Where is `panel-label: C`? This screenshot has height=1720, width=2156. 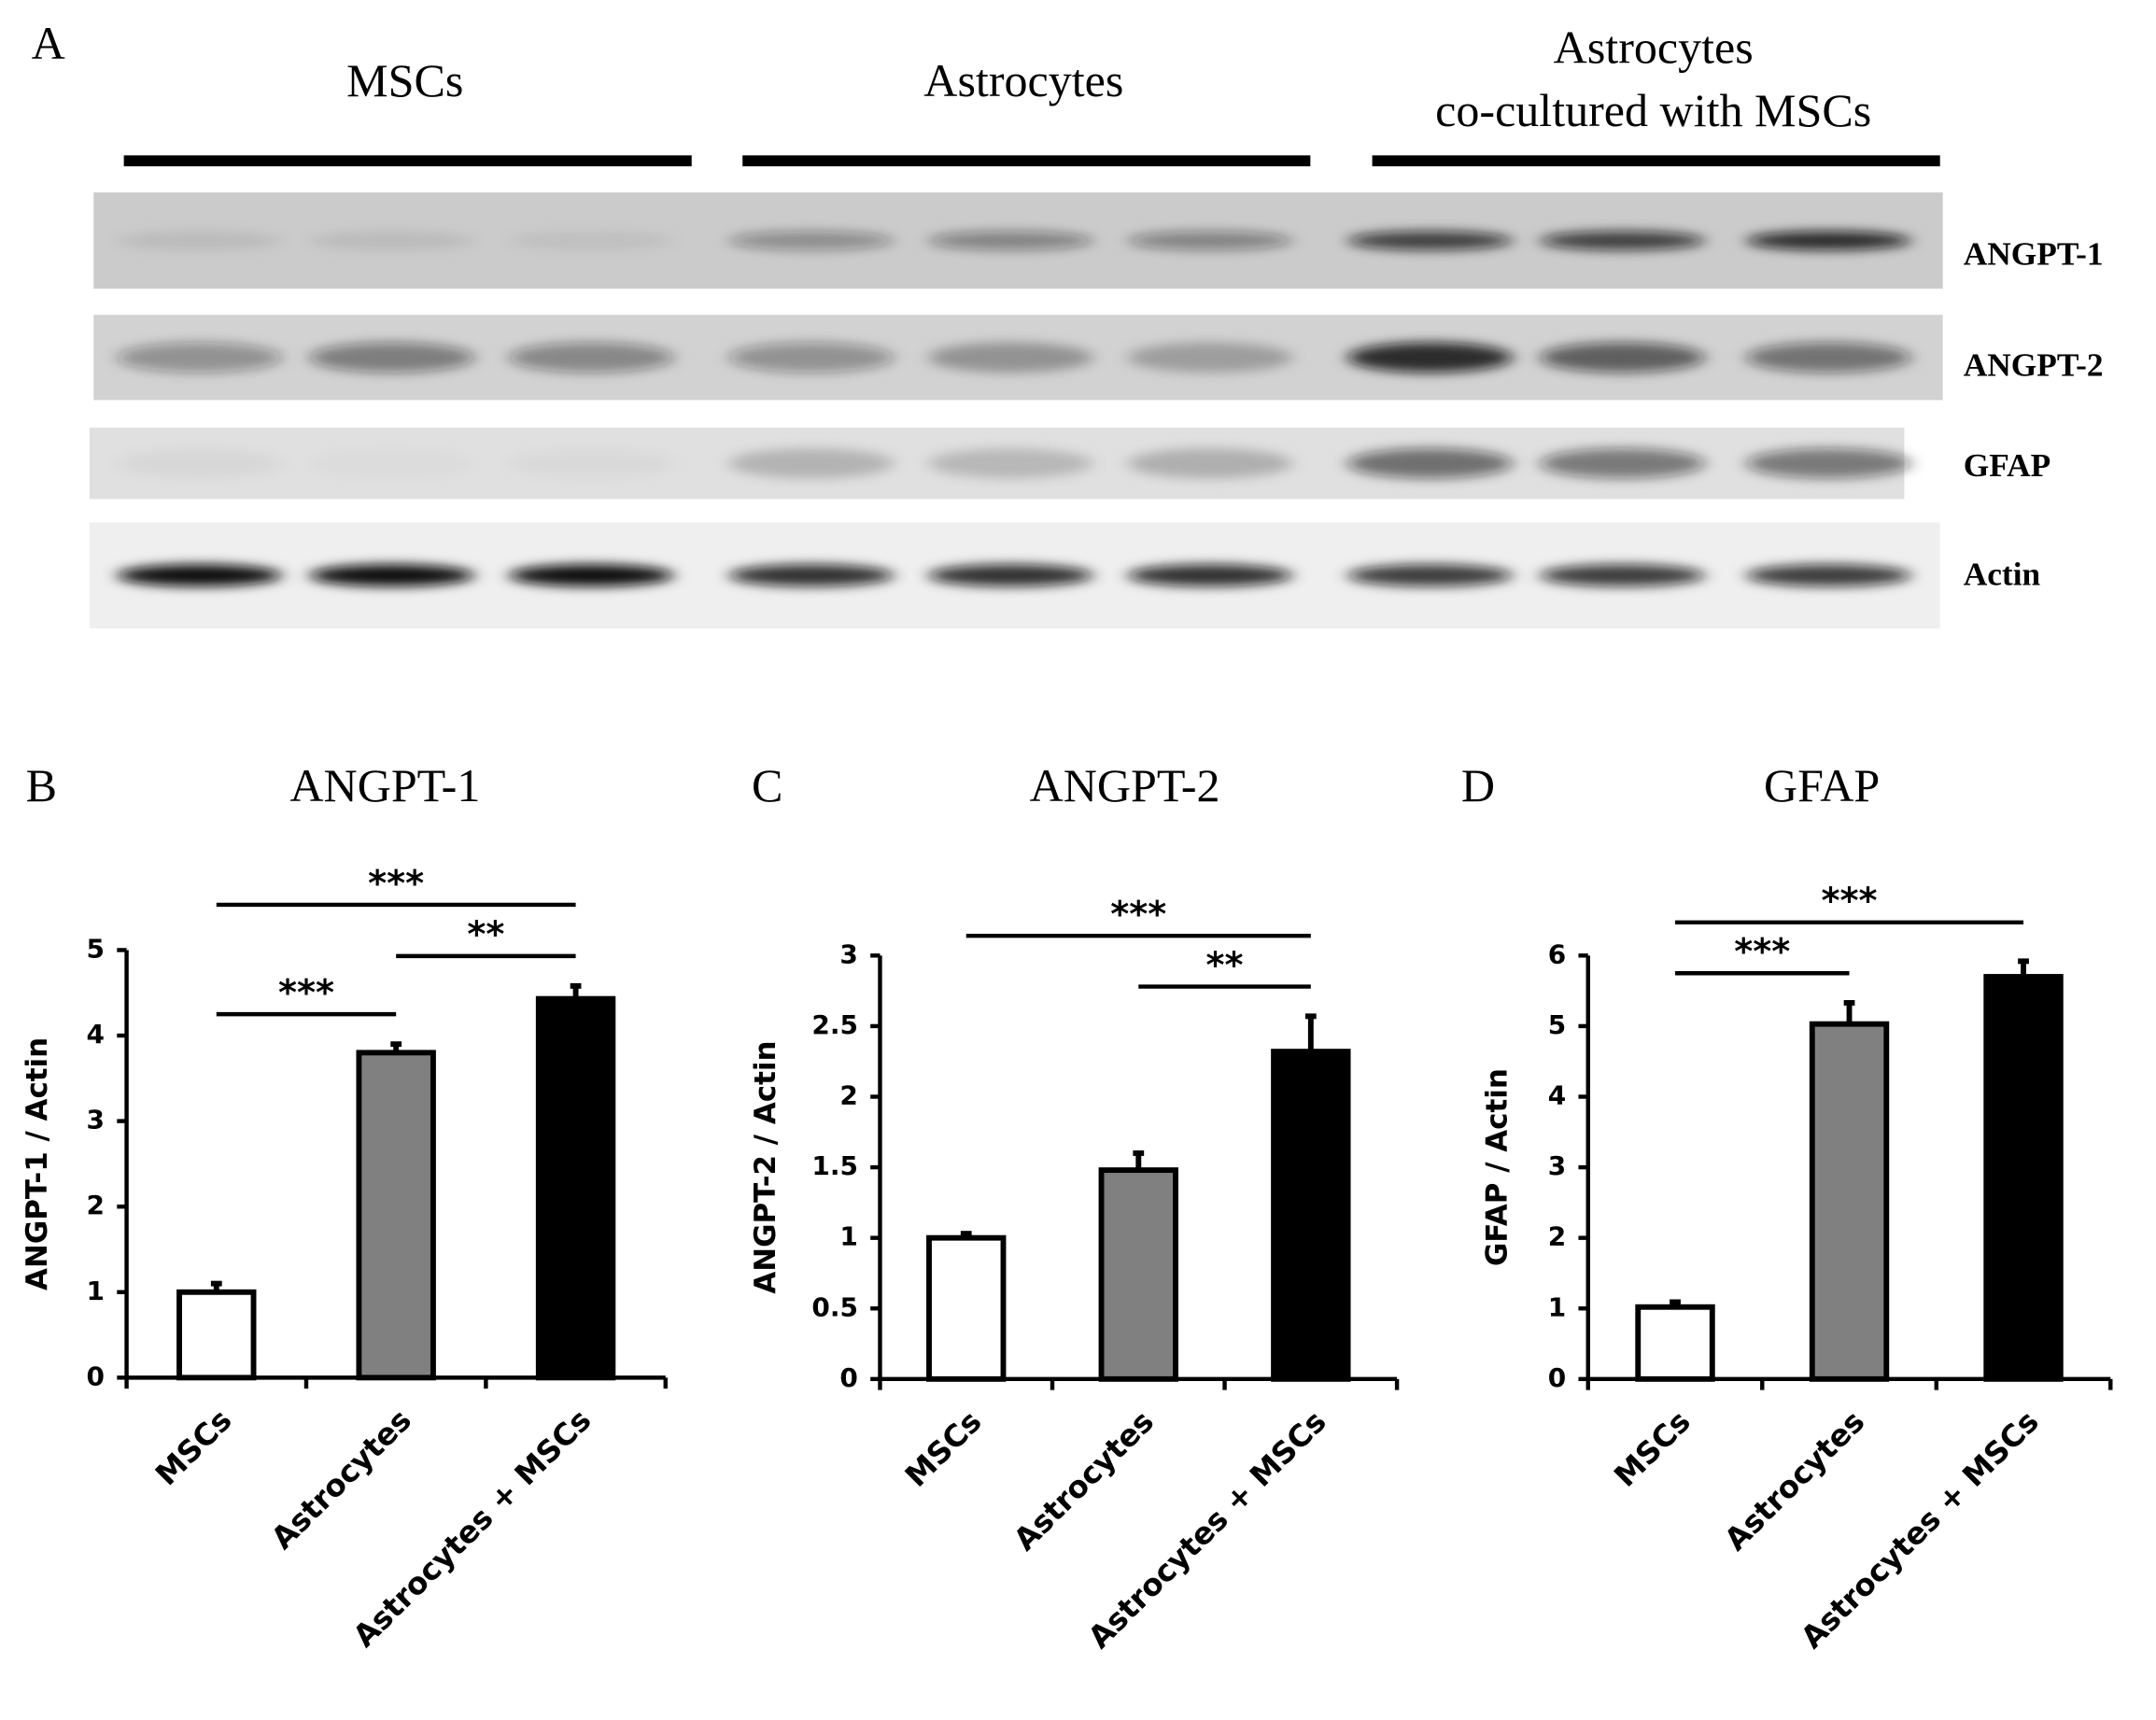 panel-label: C is located at coordinates (767, 785).